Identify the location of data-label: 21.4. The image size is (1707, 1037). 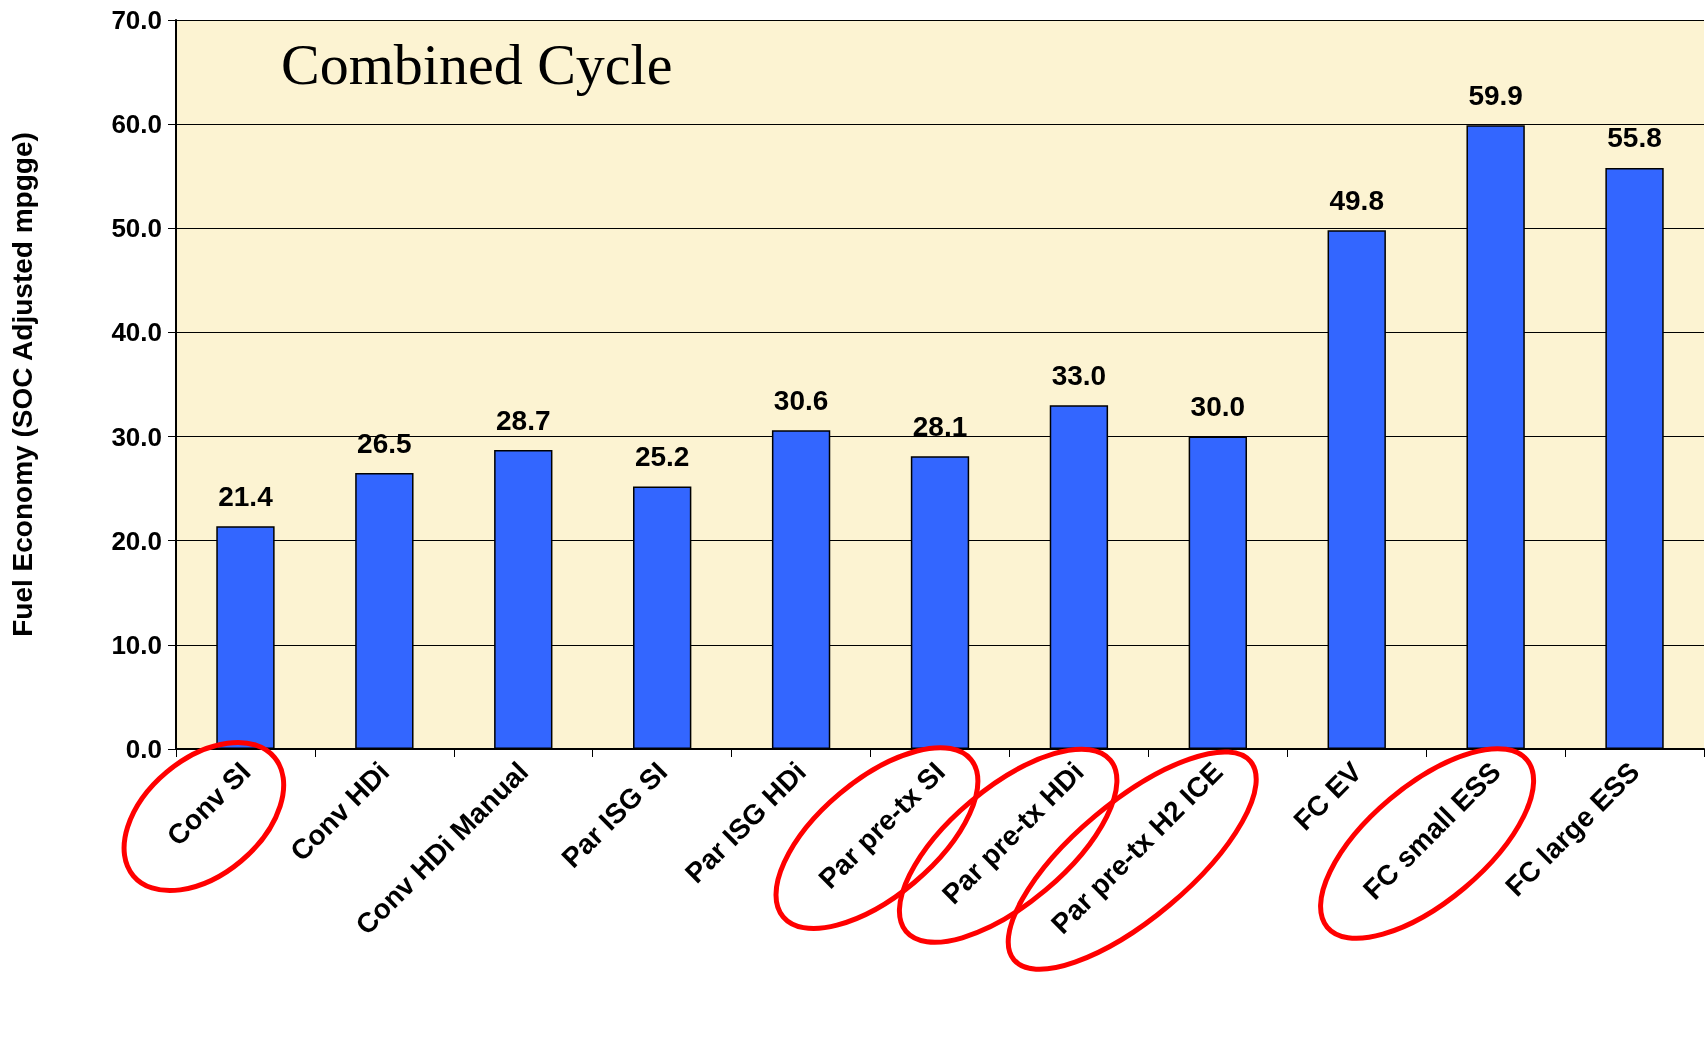
(246, 496).